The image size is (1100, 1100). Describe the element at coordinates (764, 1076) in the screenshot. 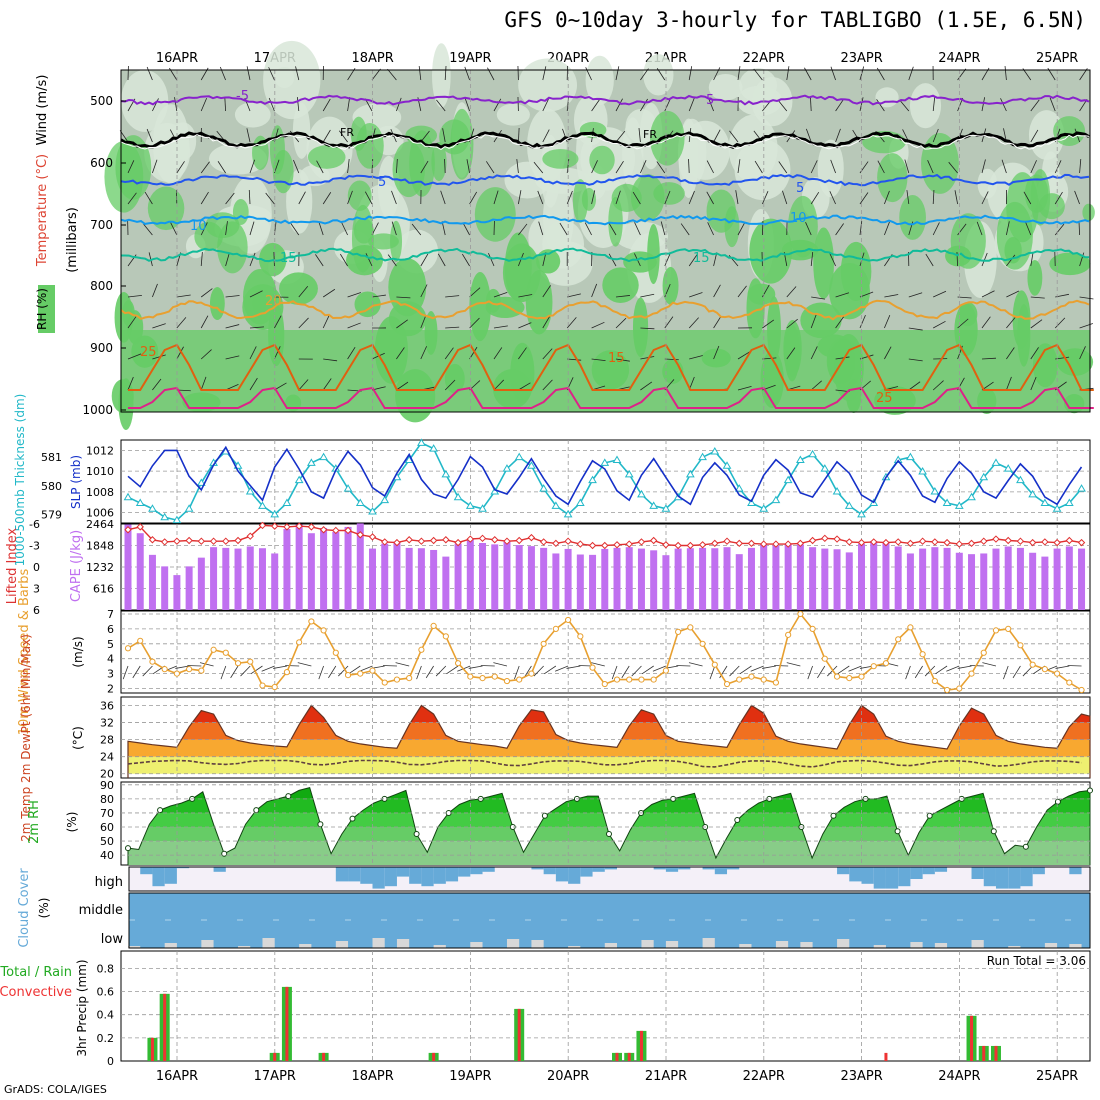

I see `date-label-bottom: 22APR` at that location.